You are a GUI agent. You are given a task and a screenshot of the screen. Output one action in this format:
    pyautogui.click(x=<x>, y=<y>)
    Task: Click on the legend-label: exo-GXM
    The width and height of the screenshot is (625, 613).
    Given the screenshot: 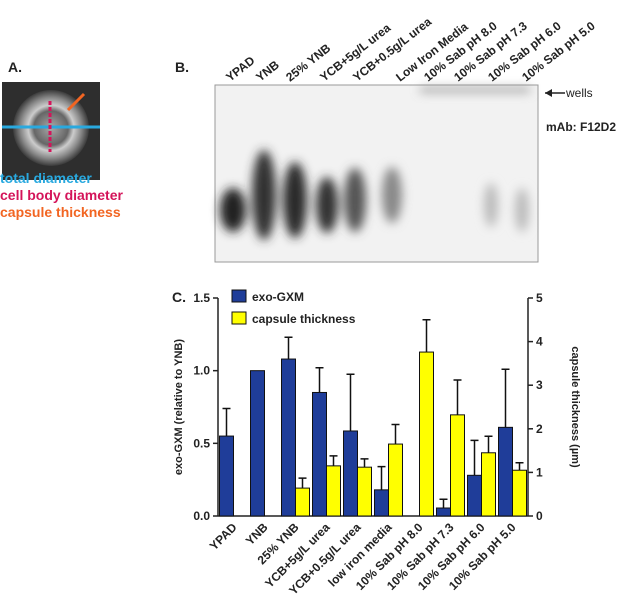 What is the action you would take?
    pyautogui.click(x=278, y=297)
    